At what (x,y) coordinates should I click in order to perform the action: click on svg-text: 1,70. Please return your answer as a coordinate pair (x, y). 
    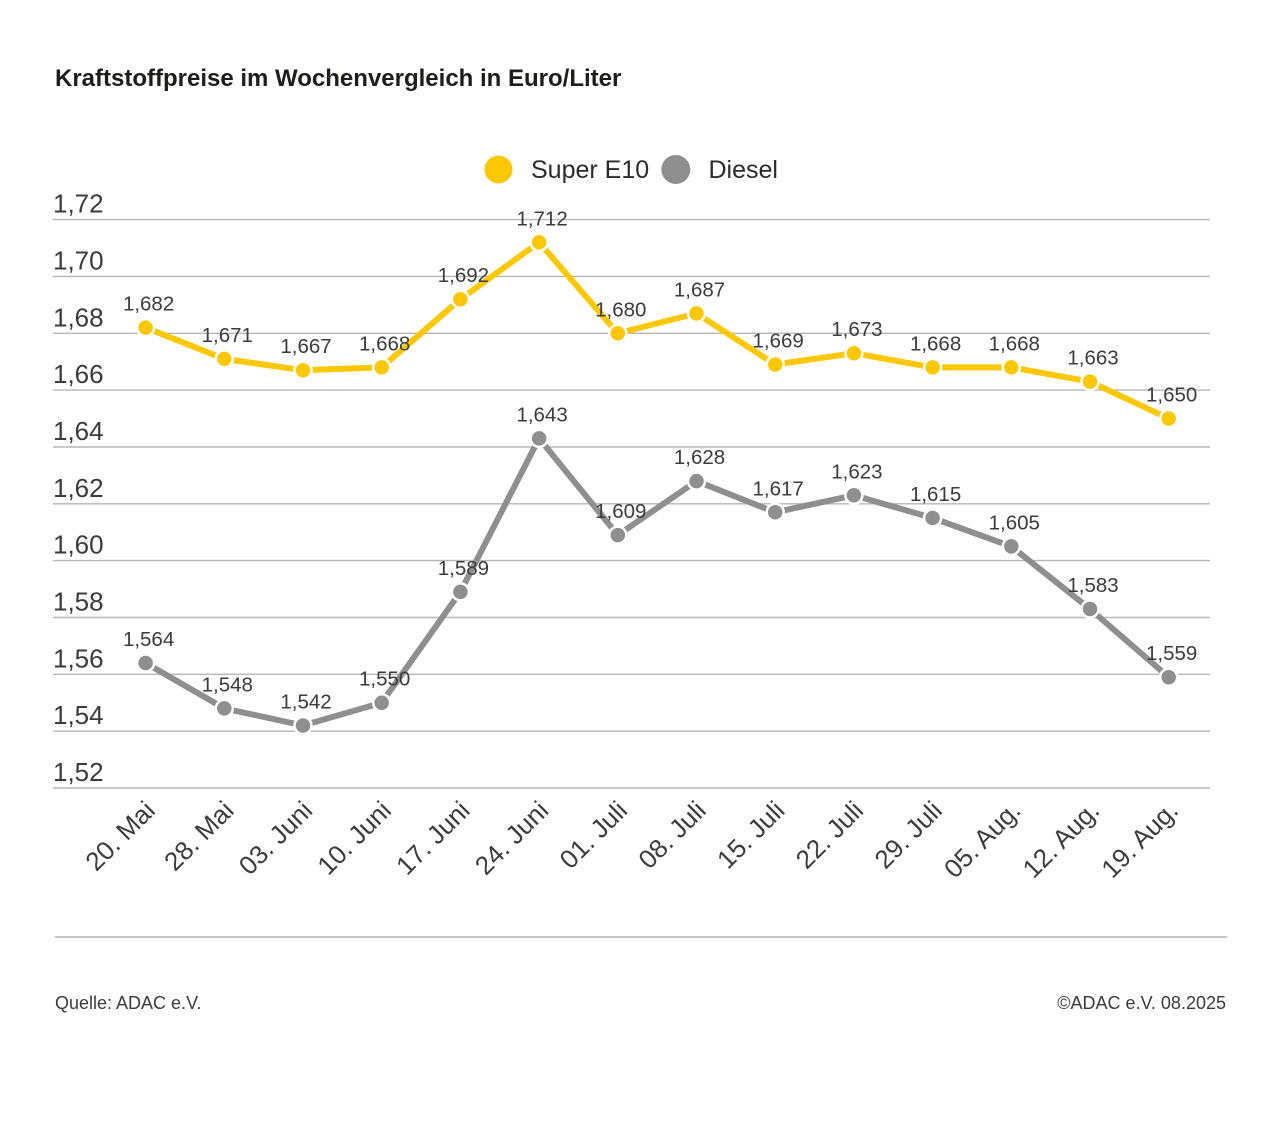
    Looking at the image, I should click on (78, 260).